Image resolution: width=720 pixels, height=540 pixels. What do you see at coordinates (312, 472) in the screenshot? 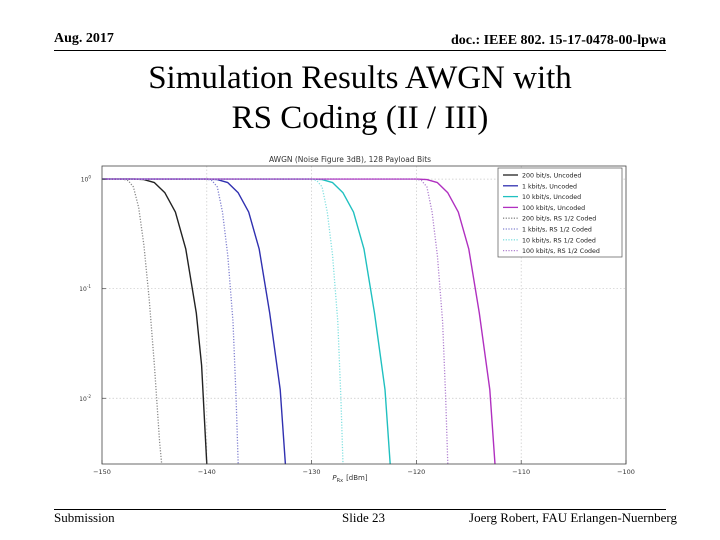
I see `x-tick-label: −130` at bounding box center [312, 472].